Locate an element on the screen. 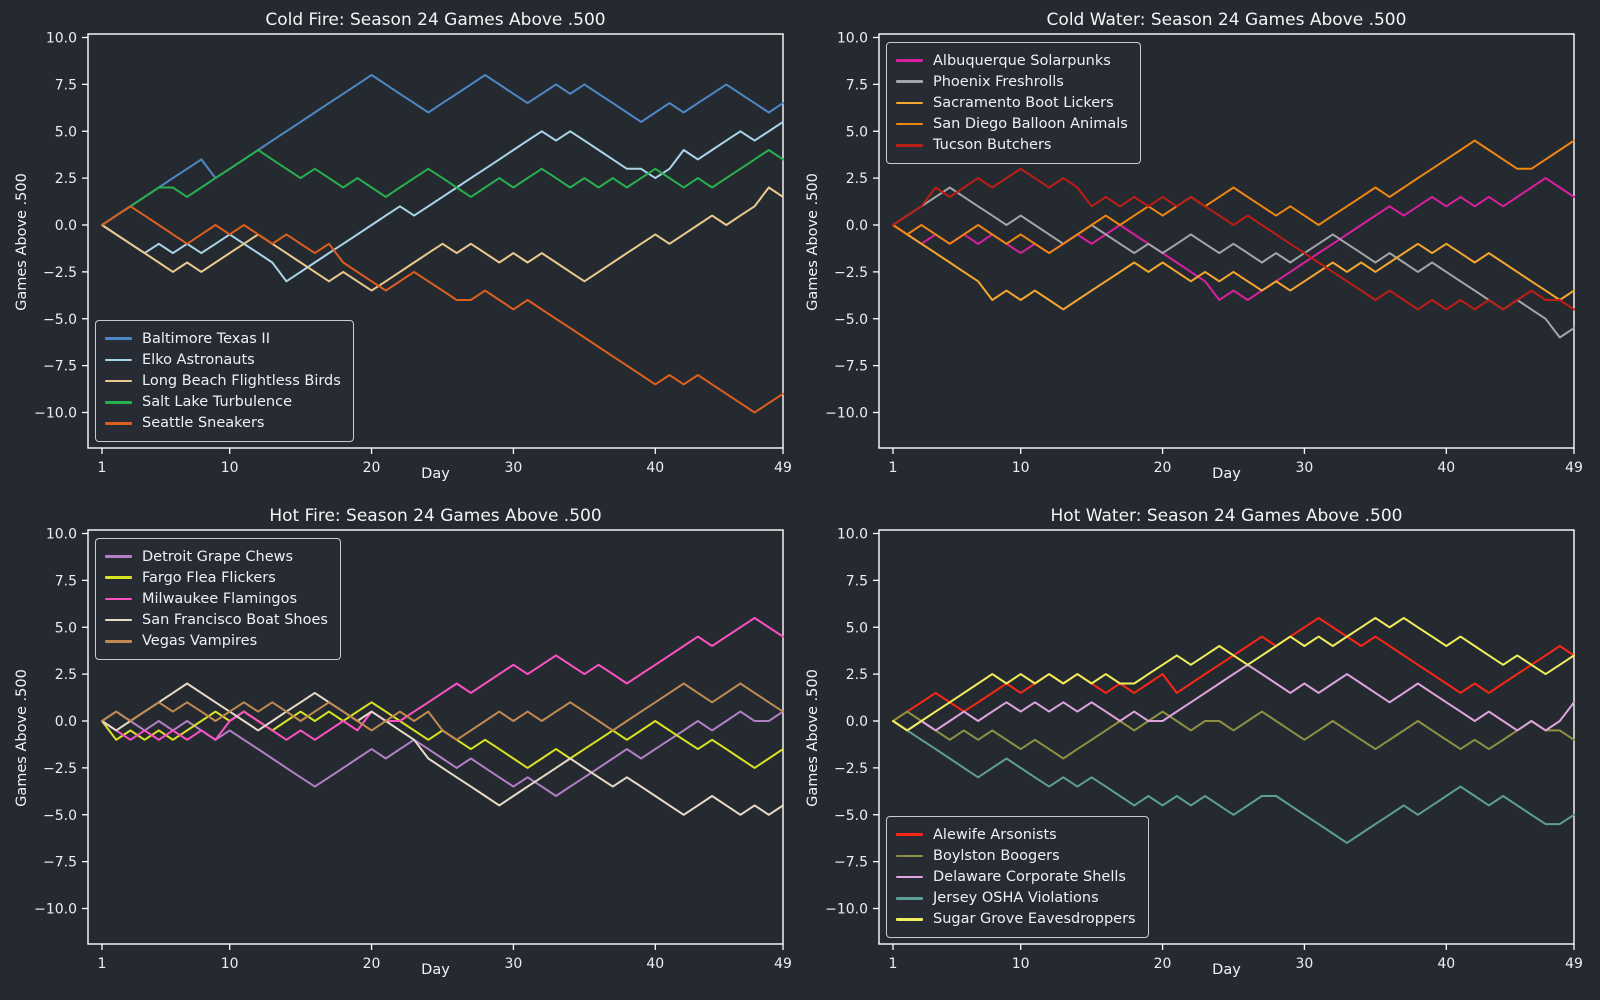 This screenshot has height=1000, width=1600. series-line-detroit-grape-chews is located at coordinates (442, 753).